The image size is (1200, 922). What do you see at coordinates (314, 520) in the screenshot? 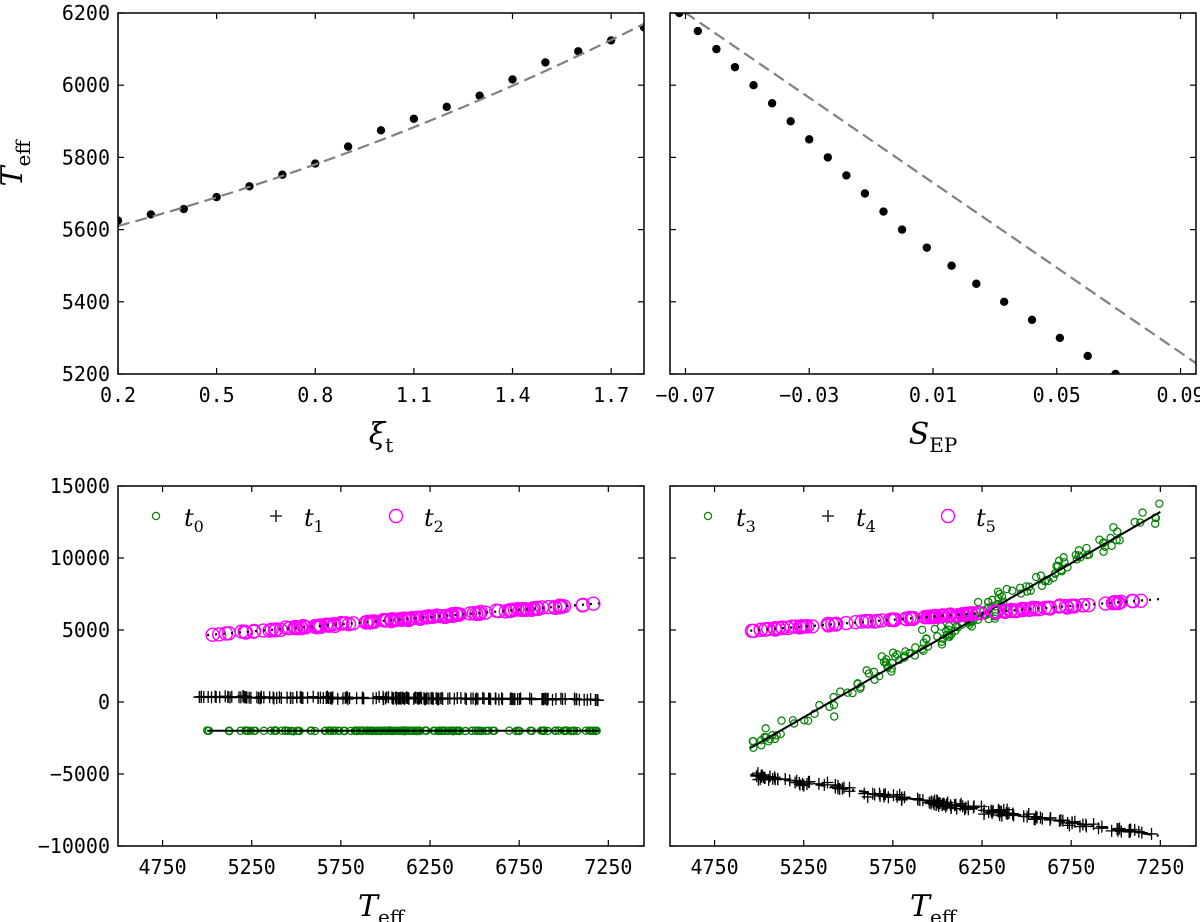
I see `legend-label: t1` at bounding box center [314, 520].